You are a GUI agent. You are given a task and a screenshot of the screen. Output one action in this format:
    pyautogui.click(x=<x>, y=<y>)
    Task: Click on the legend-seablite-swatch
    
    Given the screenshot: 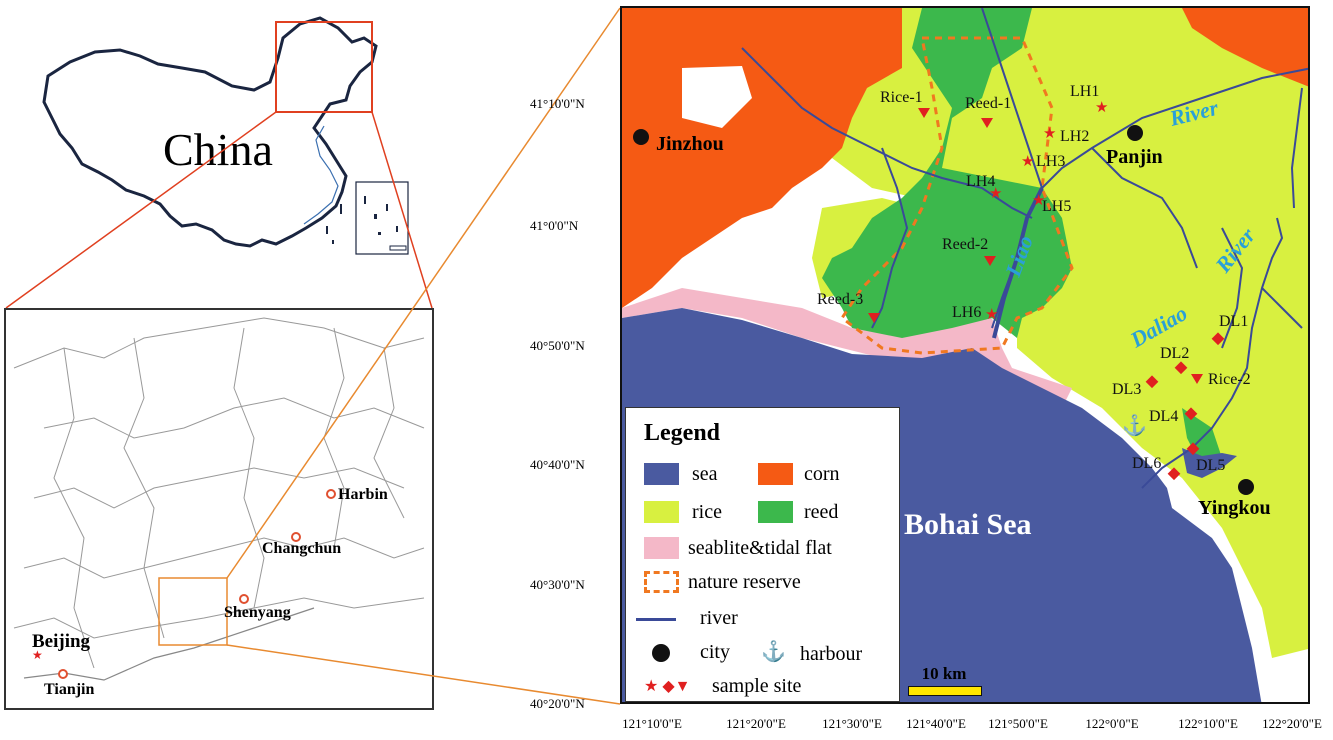 What is the action you would take?
    pyautogui.click(x=661, y=548)
    